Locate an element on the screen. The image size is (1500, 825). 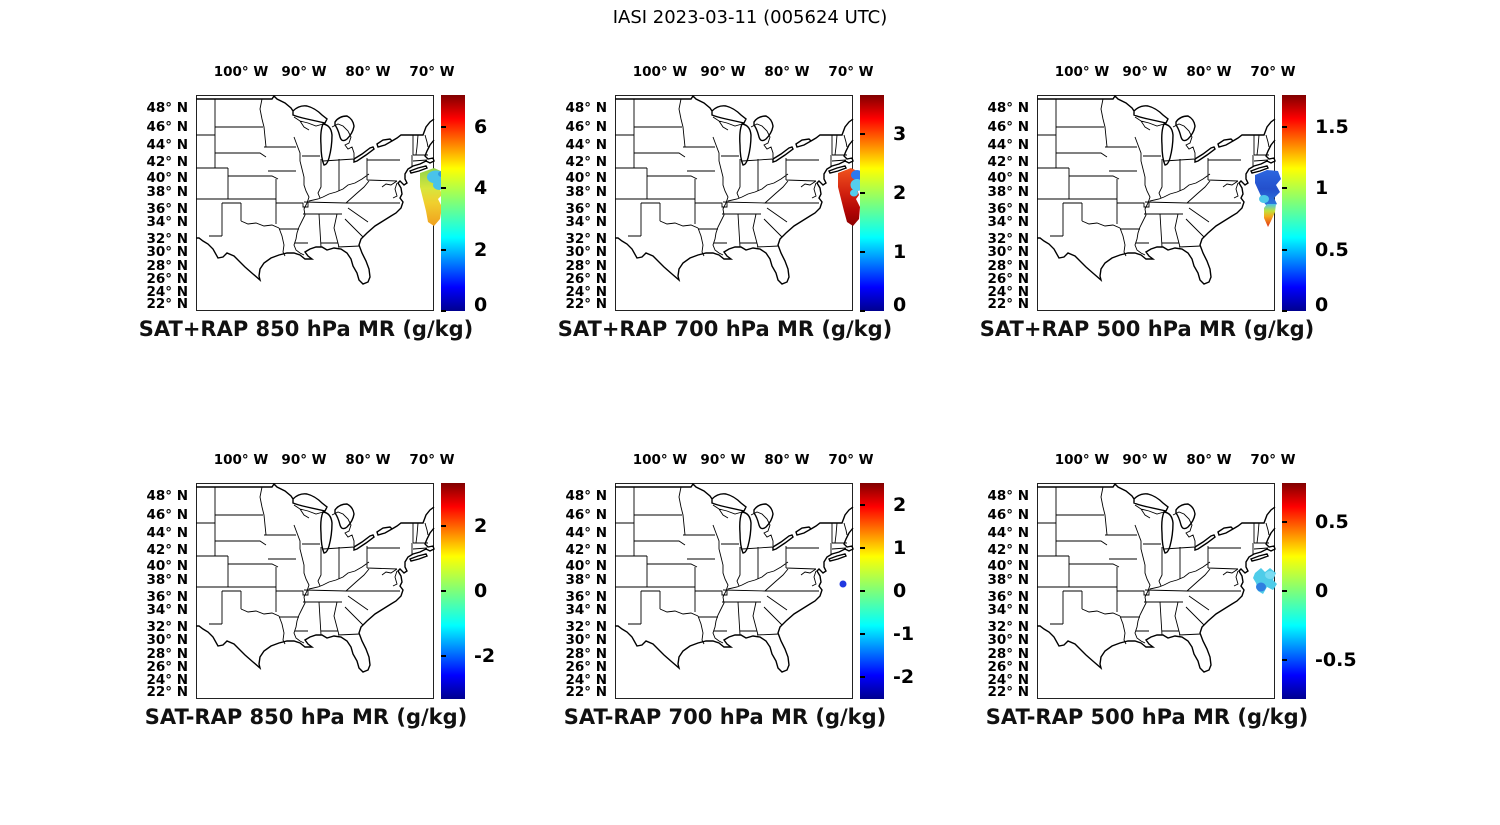
colorbar-tick-label: 1.5 is located at coordinates (1332, 126).